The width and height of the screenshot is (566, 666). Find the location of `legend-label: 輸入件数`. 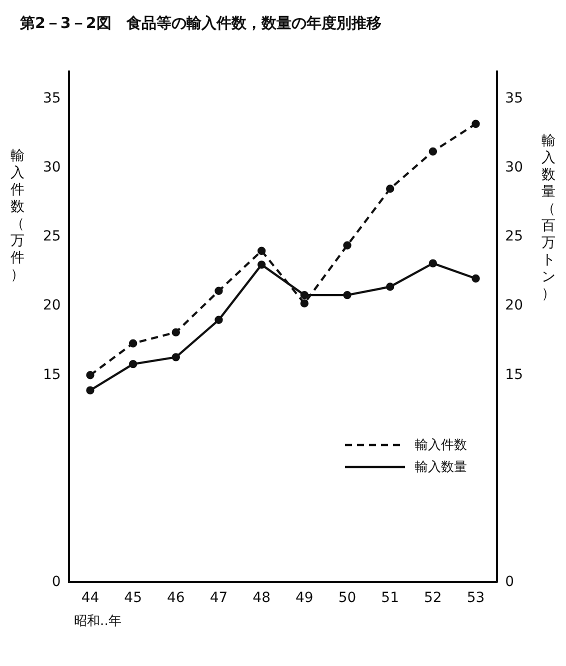

legend-label: 輸入件数 is located at coordinates (441, 445).